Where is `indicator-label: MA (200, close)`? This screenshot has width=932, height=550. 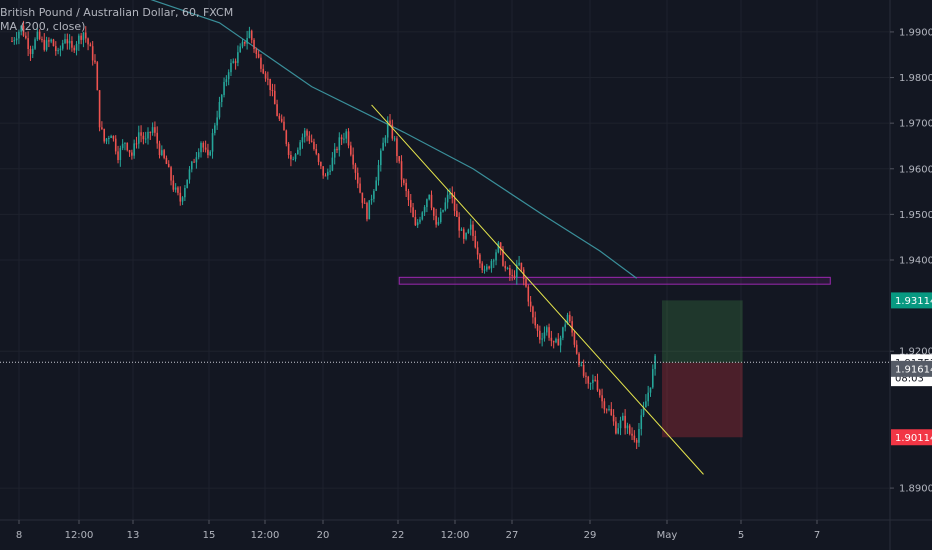
indicator-label: MA (200, close) is located at coordinates (43, 26).